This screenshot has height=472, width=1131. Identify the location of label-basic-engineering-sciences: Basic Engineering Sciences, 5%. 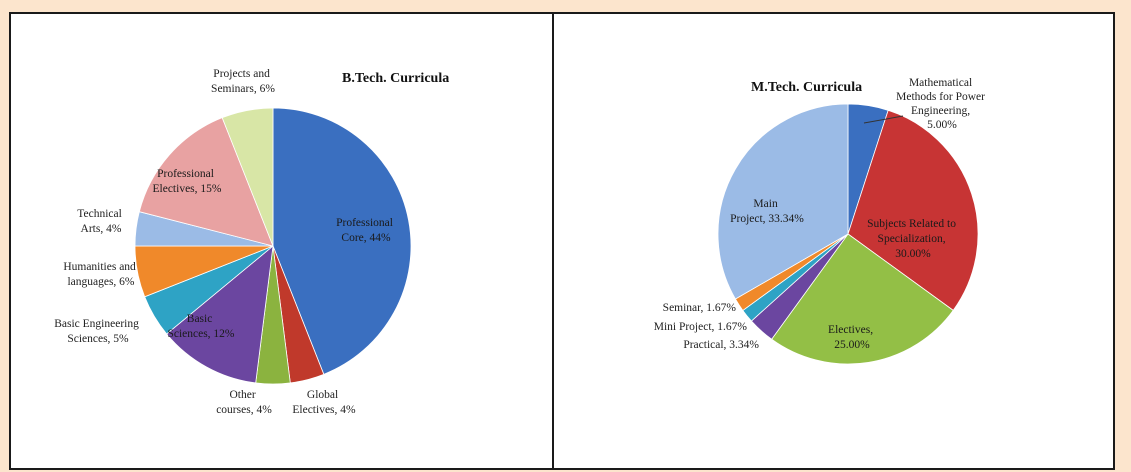
(98, 331).